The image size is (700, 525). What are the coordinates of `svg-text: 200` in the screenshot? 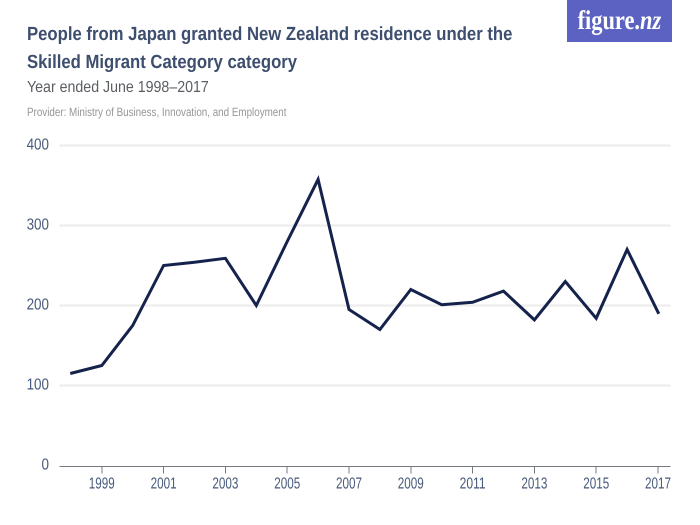 It's located at (38, 305).